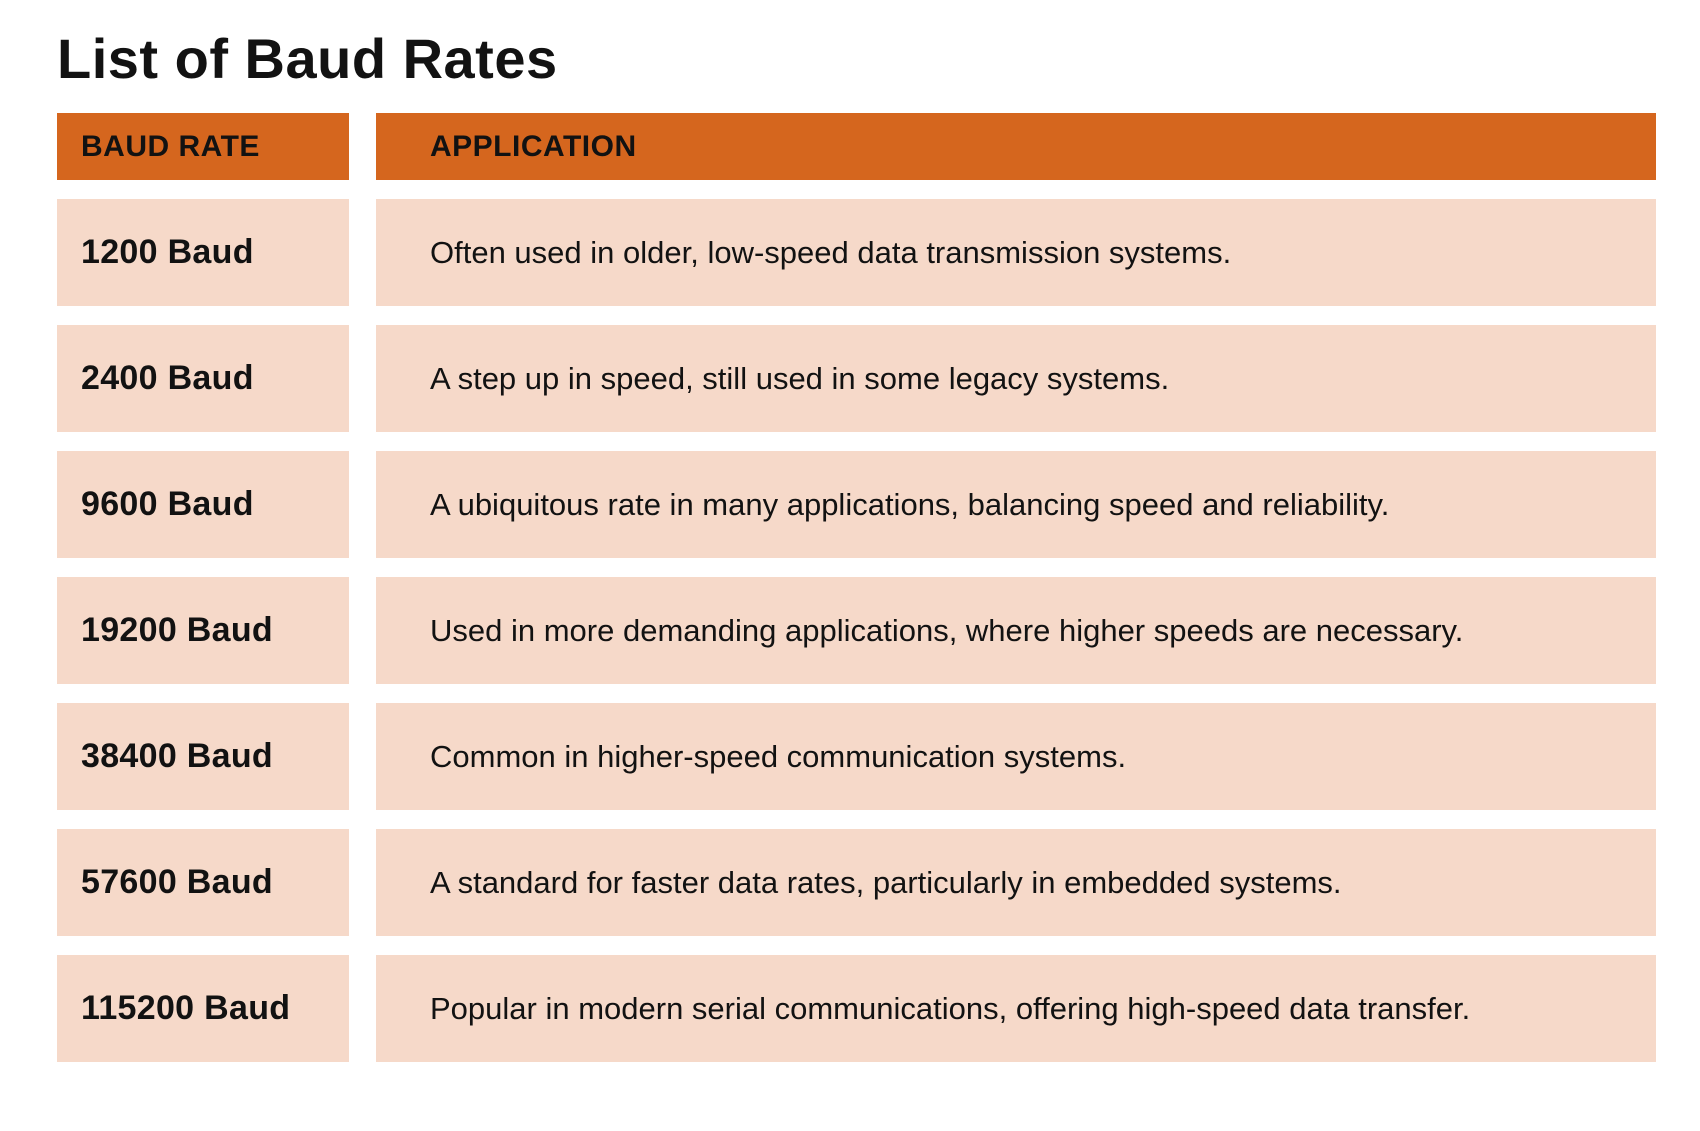  Describe the element at coordinates (203, 1008) in the screenshot. I see `baud-rate-cell-115200: 115200 Baud` at that location.